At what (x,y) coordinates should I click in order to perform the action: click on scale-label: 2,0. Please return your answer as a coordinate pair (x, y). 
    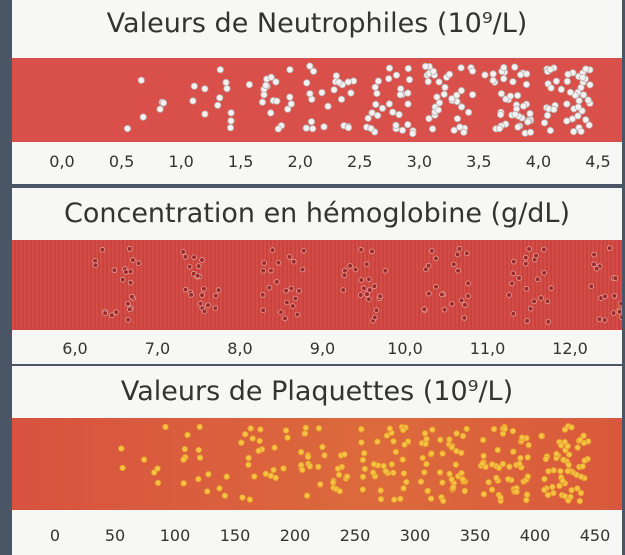
    Looking at the image, I should click on (300, 161).